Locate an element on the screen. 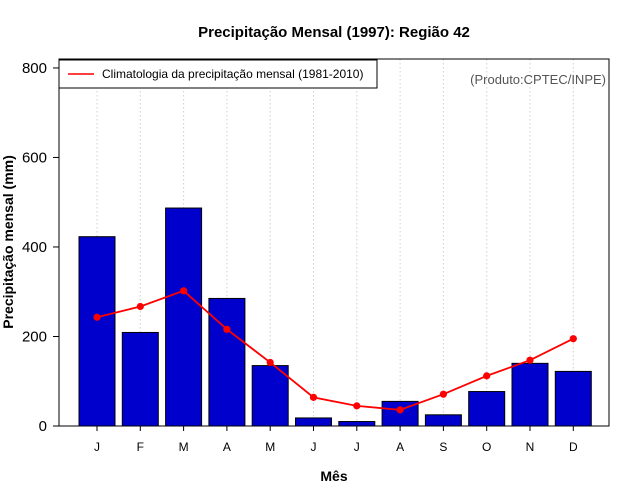 This screenshot has height=500, width=640. legend-box is located at coordinates (218, 74).